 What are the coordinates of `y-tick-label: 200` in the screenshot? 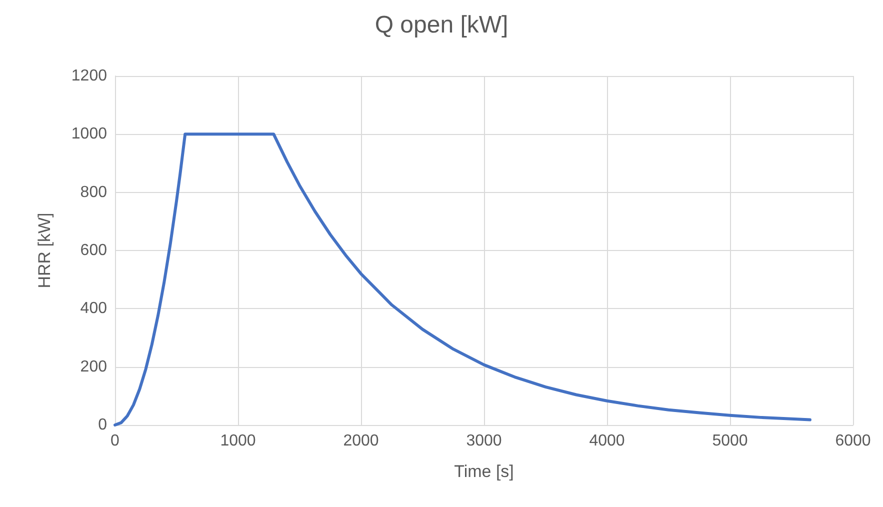 It's located at (94, 367).